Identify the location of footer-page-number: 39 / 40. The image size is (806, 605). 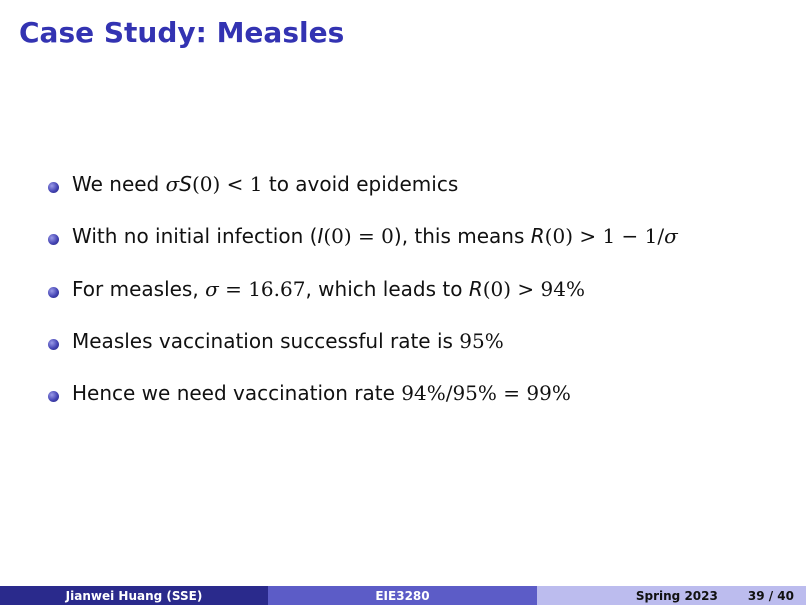
(770, 595).